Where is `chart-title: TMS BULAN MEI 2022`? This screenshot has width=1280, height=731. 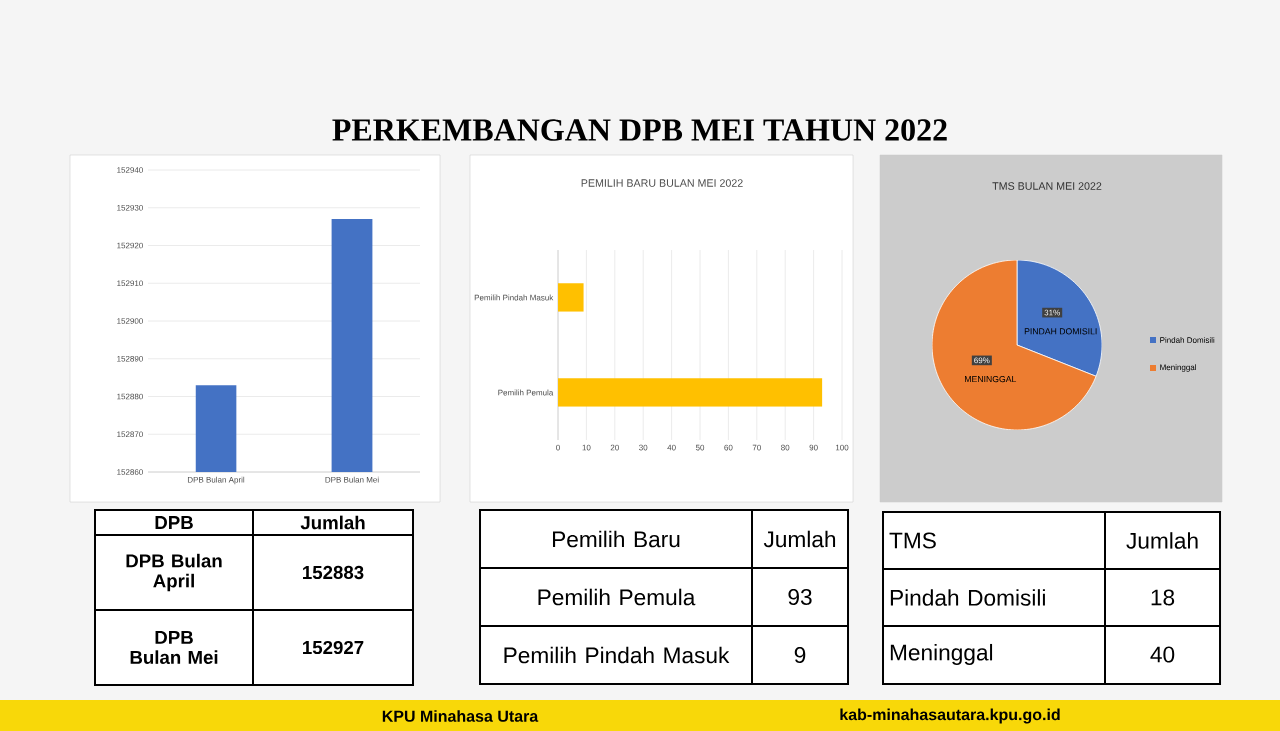
chart-title: TMS BULAN MEI 2022 is located at coordinates (1047, 186).